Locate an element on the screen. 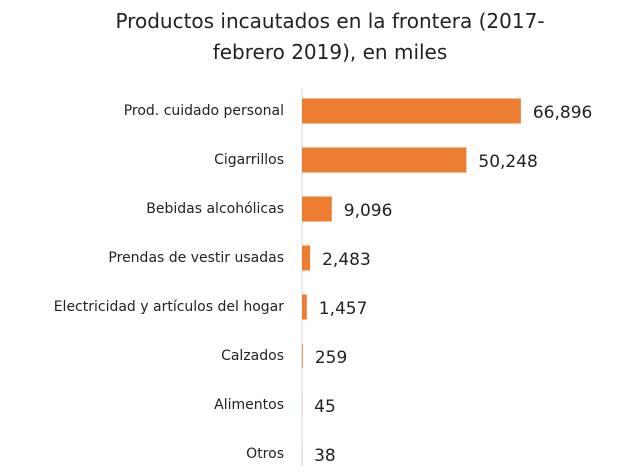 The image size is (619, 476). category-label: Prod. cuidado personal is located at coordinates (204, 111).